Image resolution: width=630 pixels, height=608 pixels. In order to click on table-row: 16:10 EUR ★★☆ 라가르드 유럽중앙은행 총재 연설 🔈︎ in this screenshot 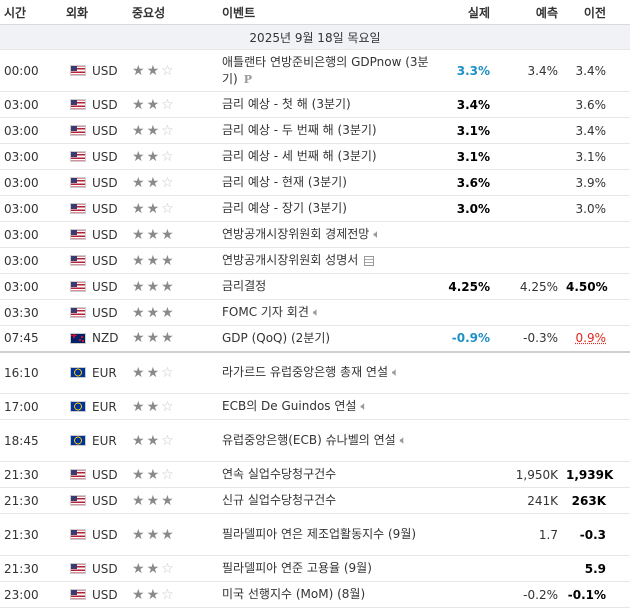, I will do `click(315, 372)`.